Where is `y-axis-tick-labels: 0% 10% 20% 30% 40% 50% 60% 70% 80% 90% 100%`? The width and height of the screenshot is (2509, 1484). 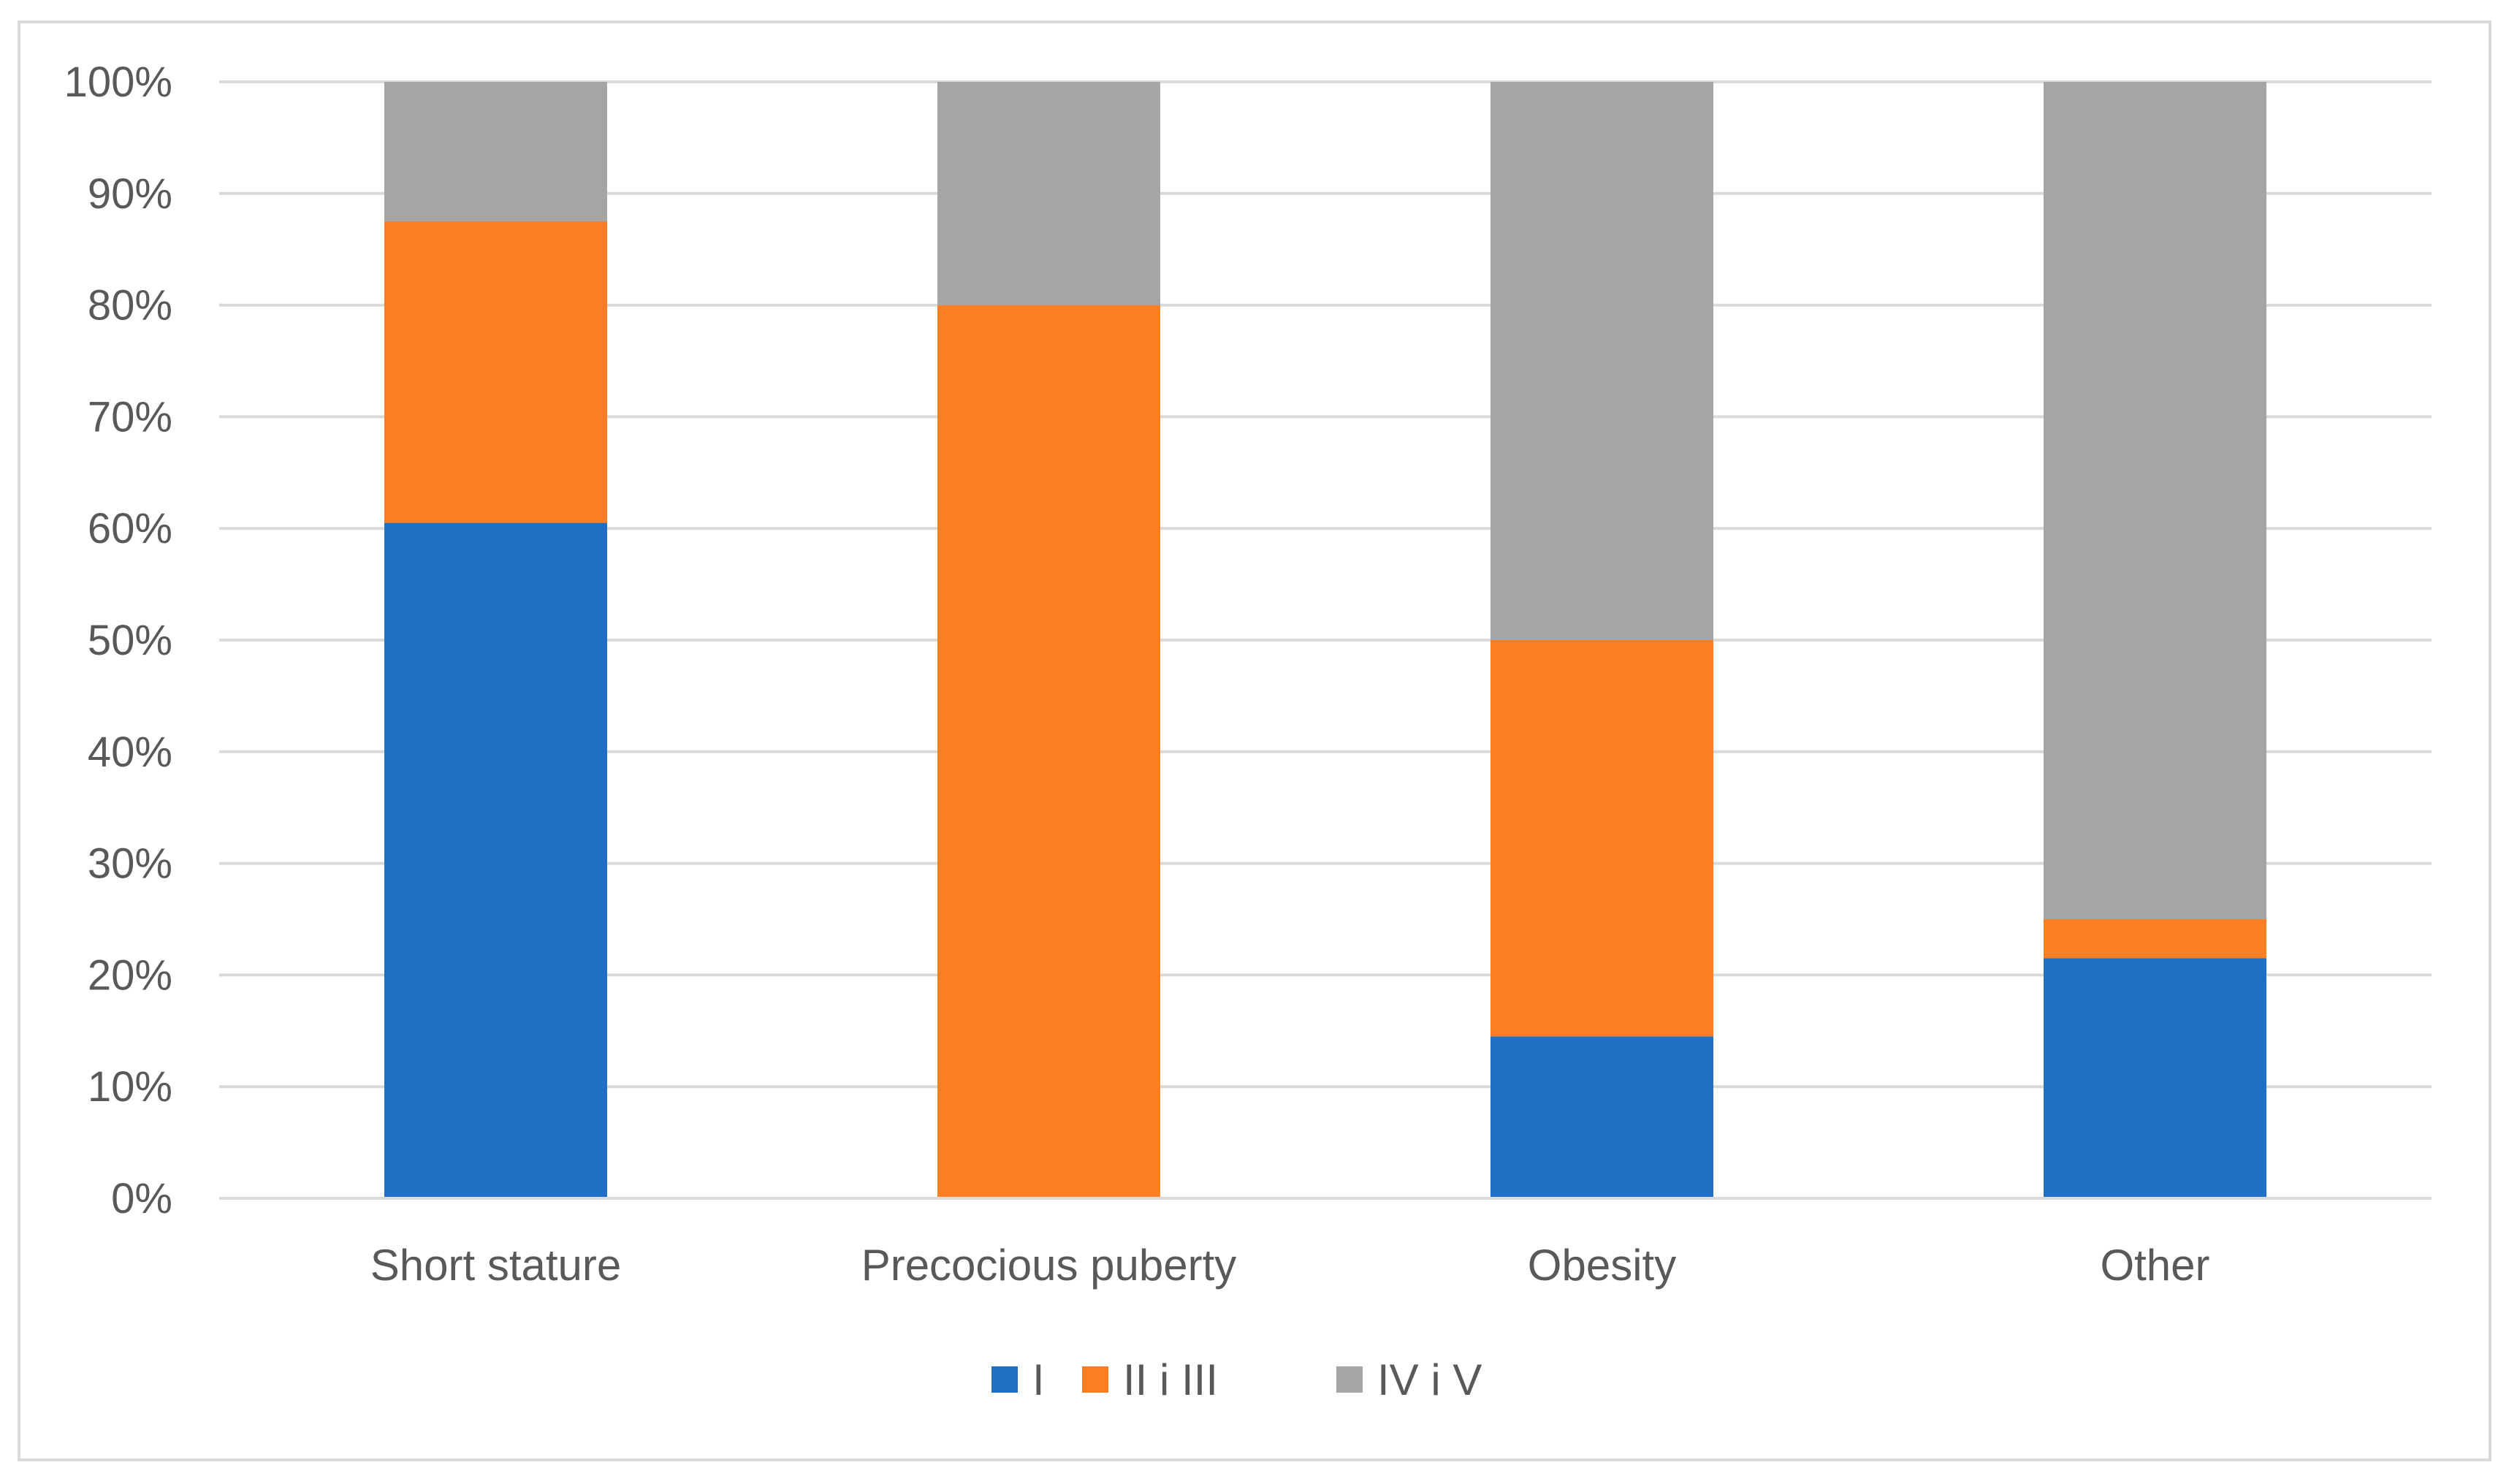 y-axis-tick-labels: 0% 10% 20% 30% 40% 50% 60% 70% 80% 90% 100% is located at coordinates (118, 640).